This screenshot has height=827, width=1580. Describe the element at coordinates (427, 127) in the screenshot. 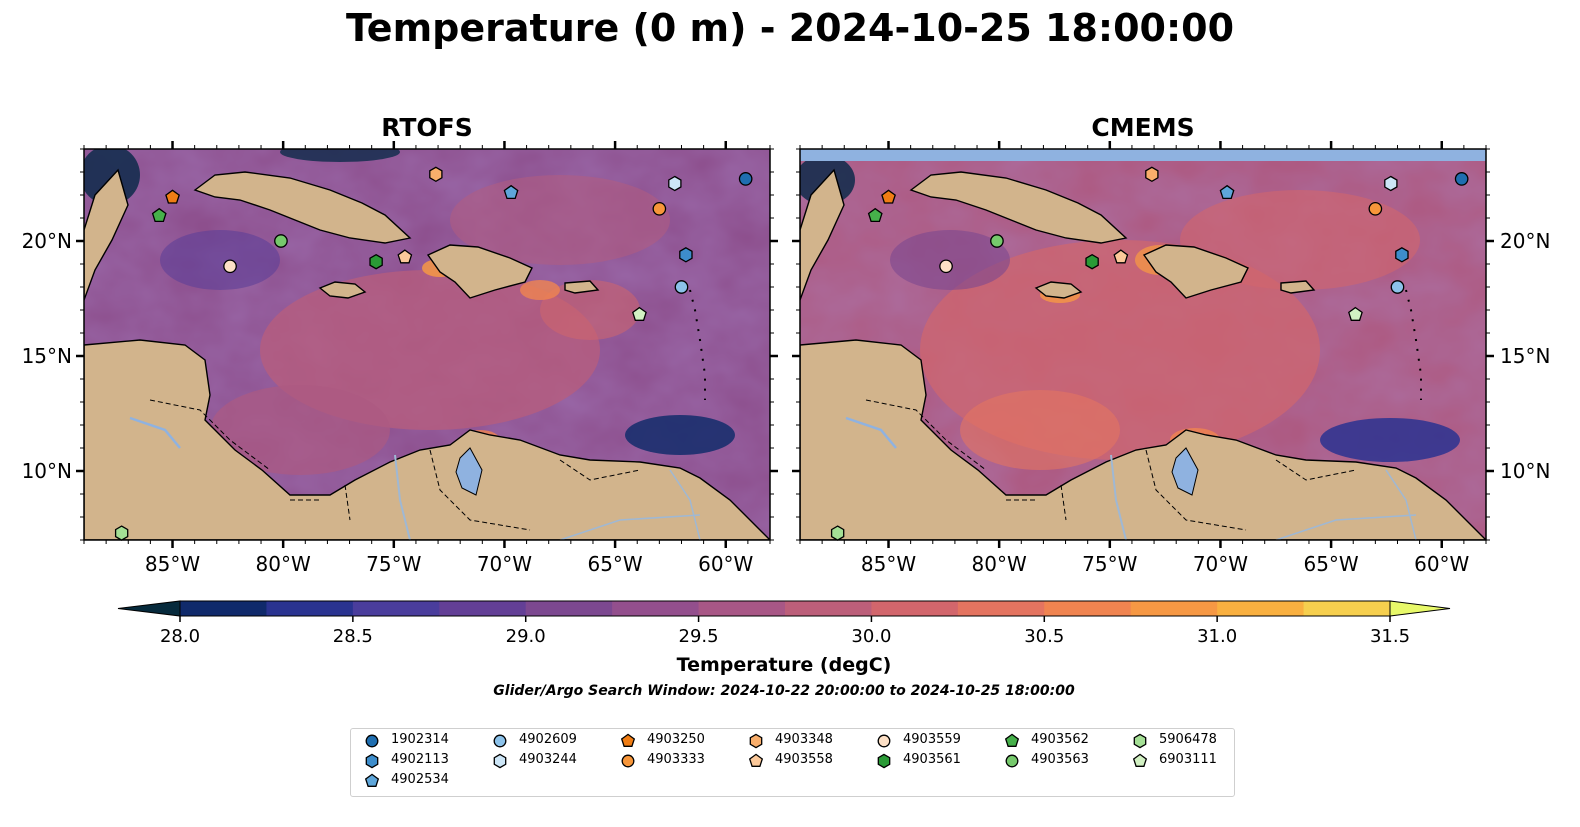

I see `panel-title-rtofs: RTOFS` at that location.